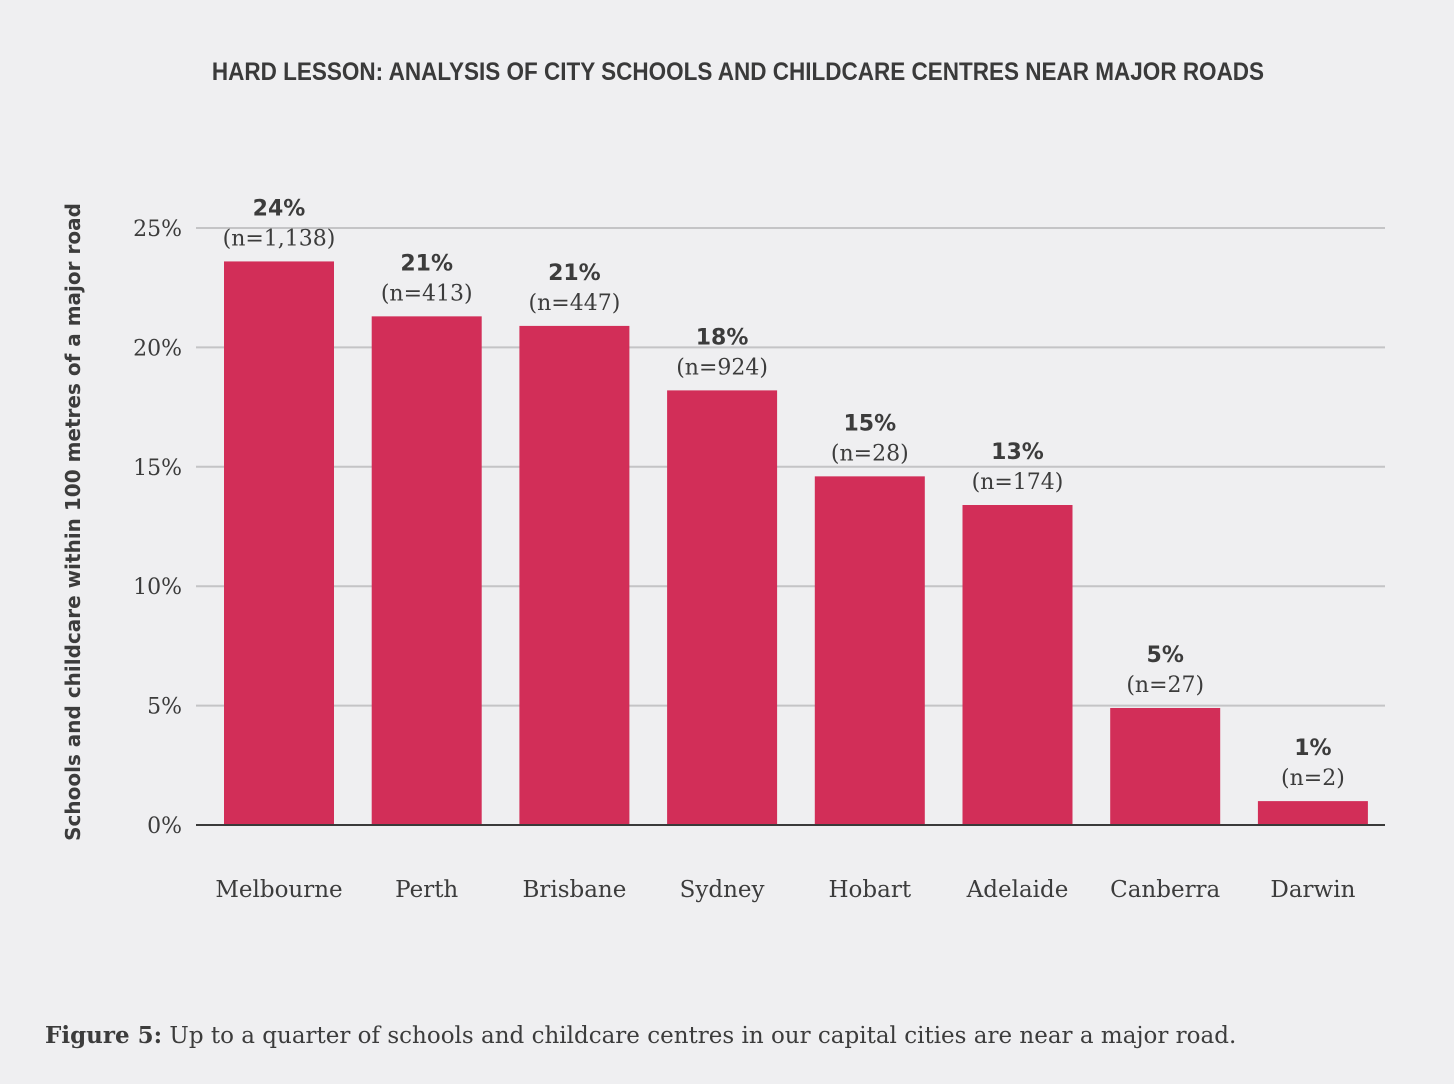  I want to click on x-tick-label: Sydney, so click(722, 890).